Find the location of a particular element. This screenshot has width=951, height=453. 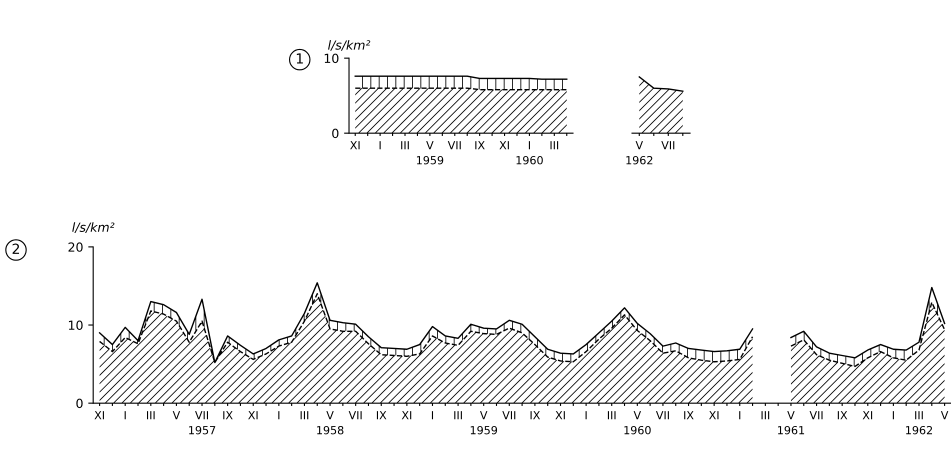

x-tick-label: V 1958 is located at coordinates (330, 422).